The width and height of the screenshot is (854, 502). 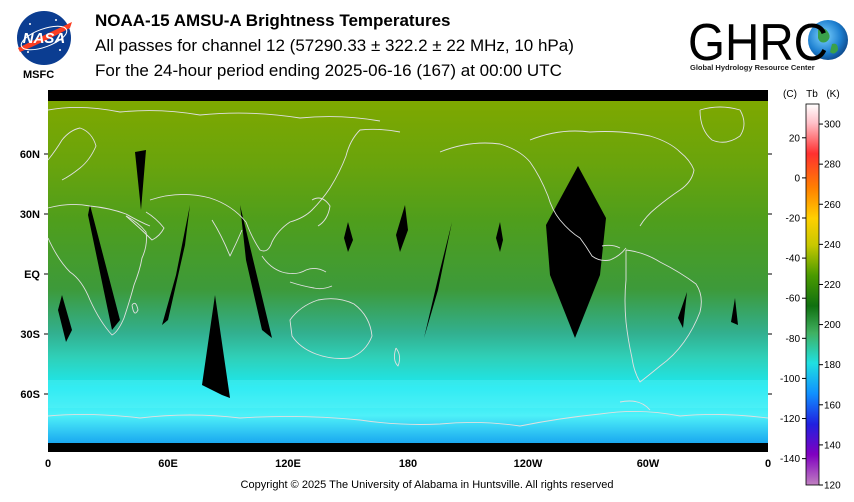 What do you see at coordinates (214, 114) in the screenshot?
I see `coast-arctic` at bounding box center [214, 114].